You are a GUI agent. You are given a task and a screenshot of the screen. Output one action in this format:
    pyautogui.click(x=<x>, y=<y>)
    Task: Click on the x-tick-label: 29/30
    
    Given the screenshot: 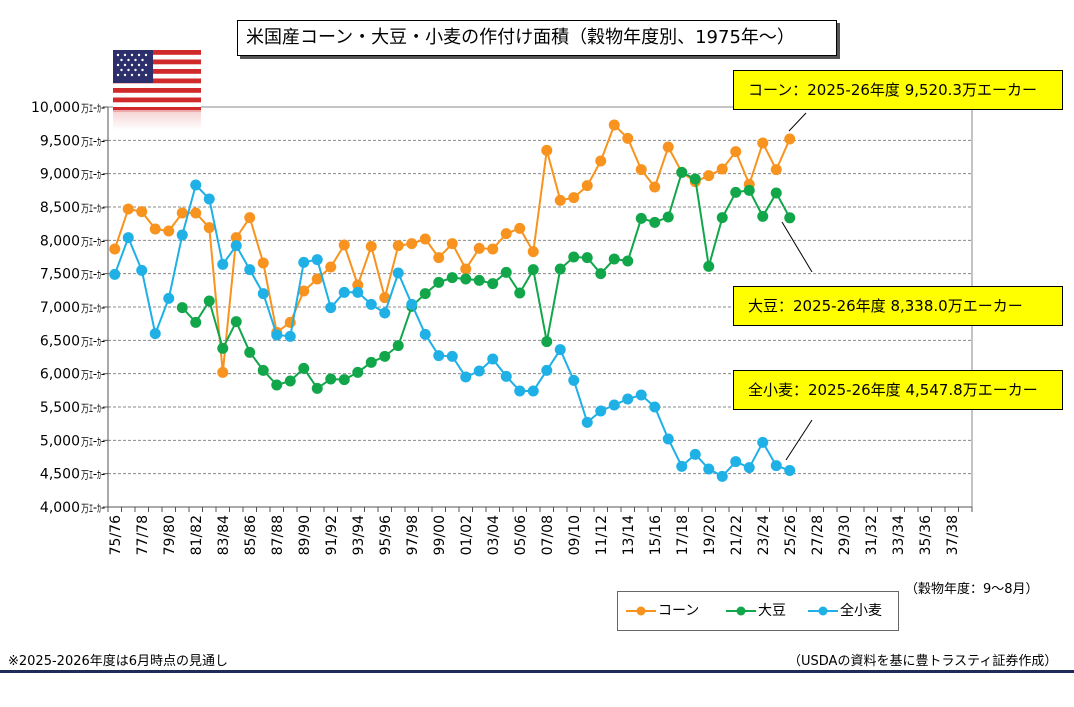 What is the action you would take?
    pyautogui.click(x=845, y=535)
    